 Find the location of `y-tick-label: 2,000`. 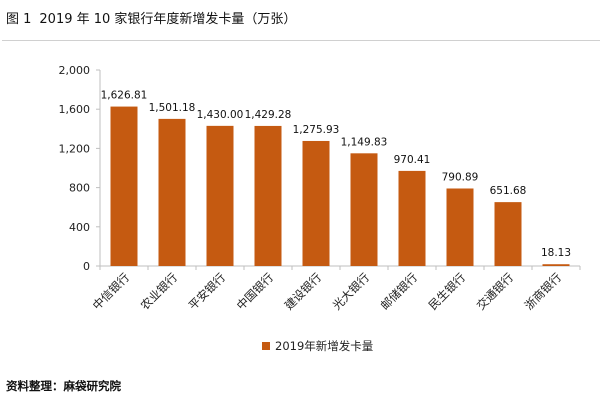

y-tick-label: 2,000 is located at coordinates (75, 70).